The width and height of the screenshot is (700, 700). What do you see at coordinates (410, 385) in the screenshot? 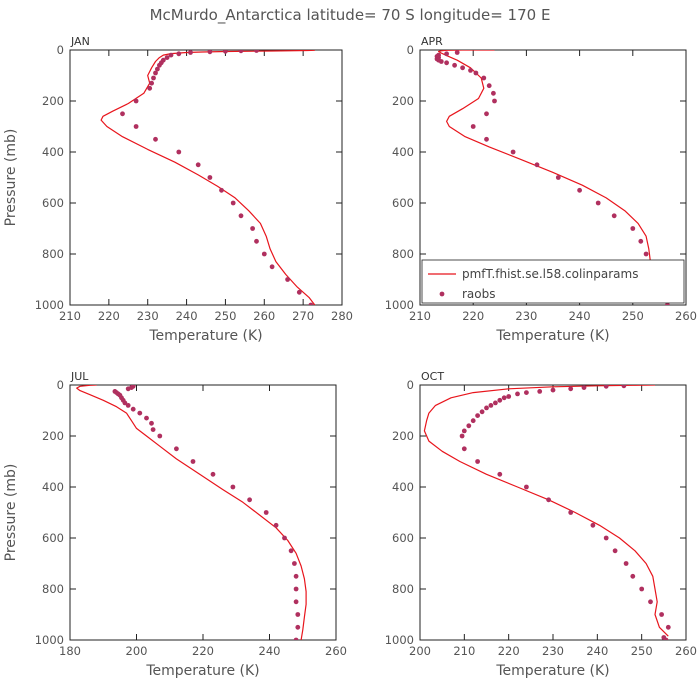
I see `y-tick-label: 0` at bounding box center [410, 385].